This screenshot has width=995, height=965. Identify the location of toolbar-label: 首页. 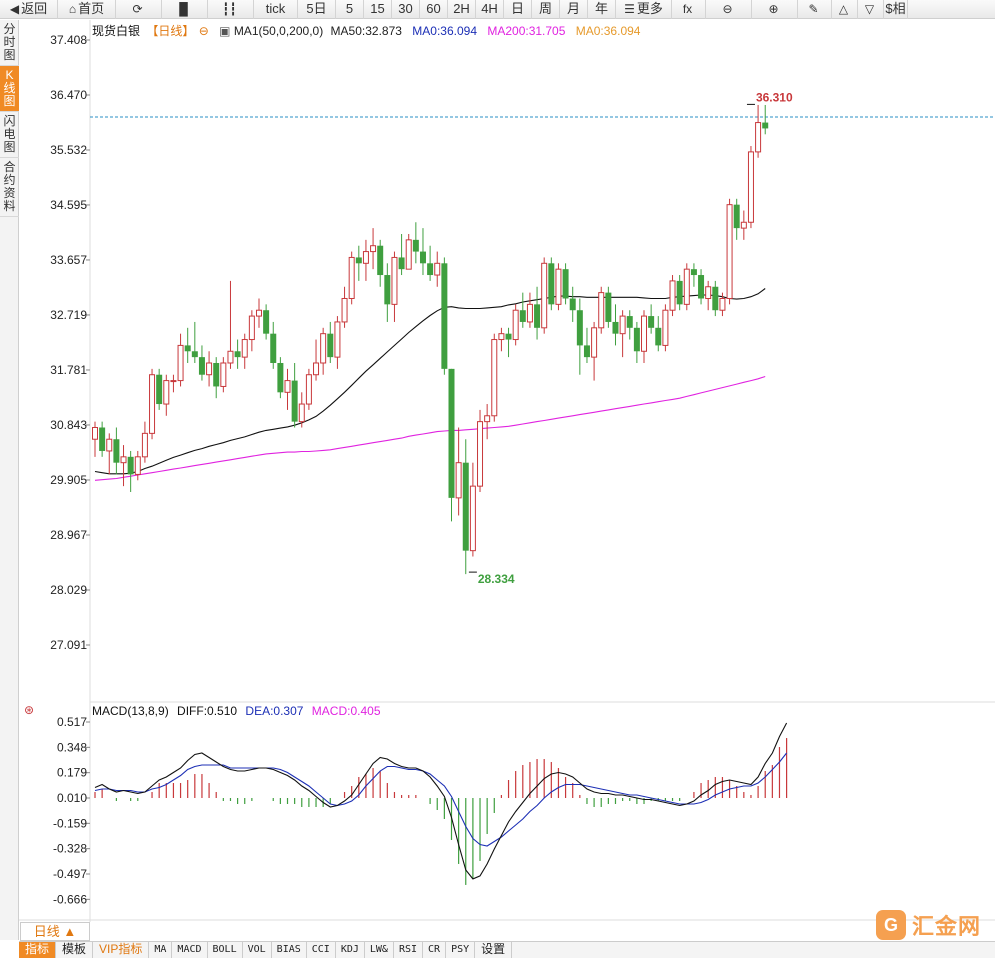
(91, 8).